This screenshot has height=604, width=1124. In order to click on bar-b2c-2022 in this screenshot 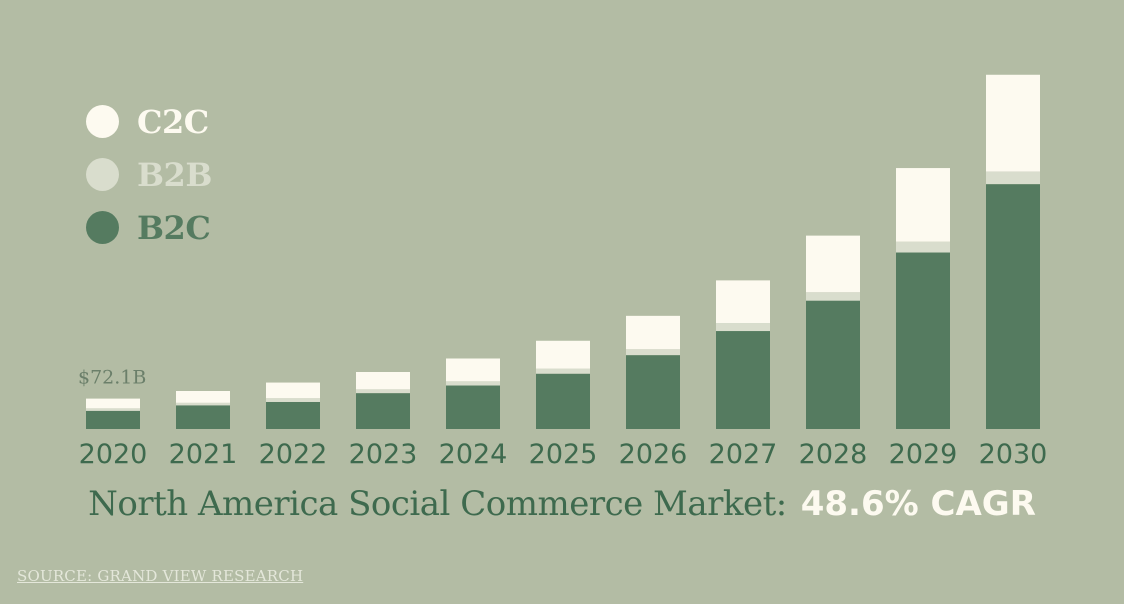, I will do `click(293, 415)`.